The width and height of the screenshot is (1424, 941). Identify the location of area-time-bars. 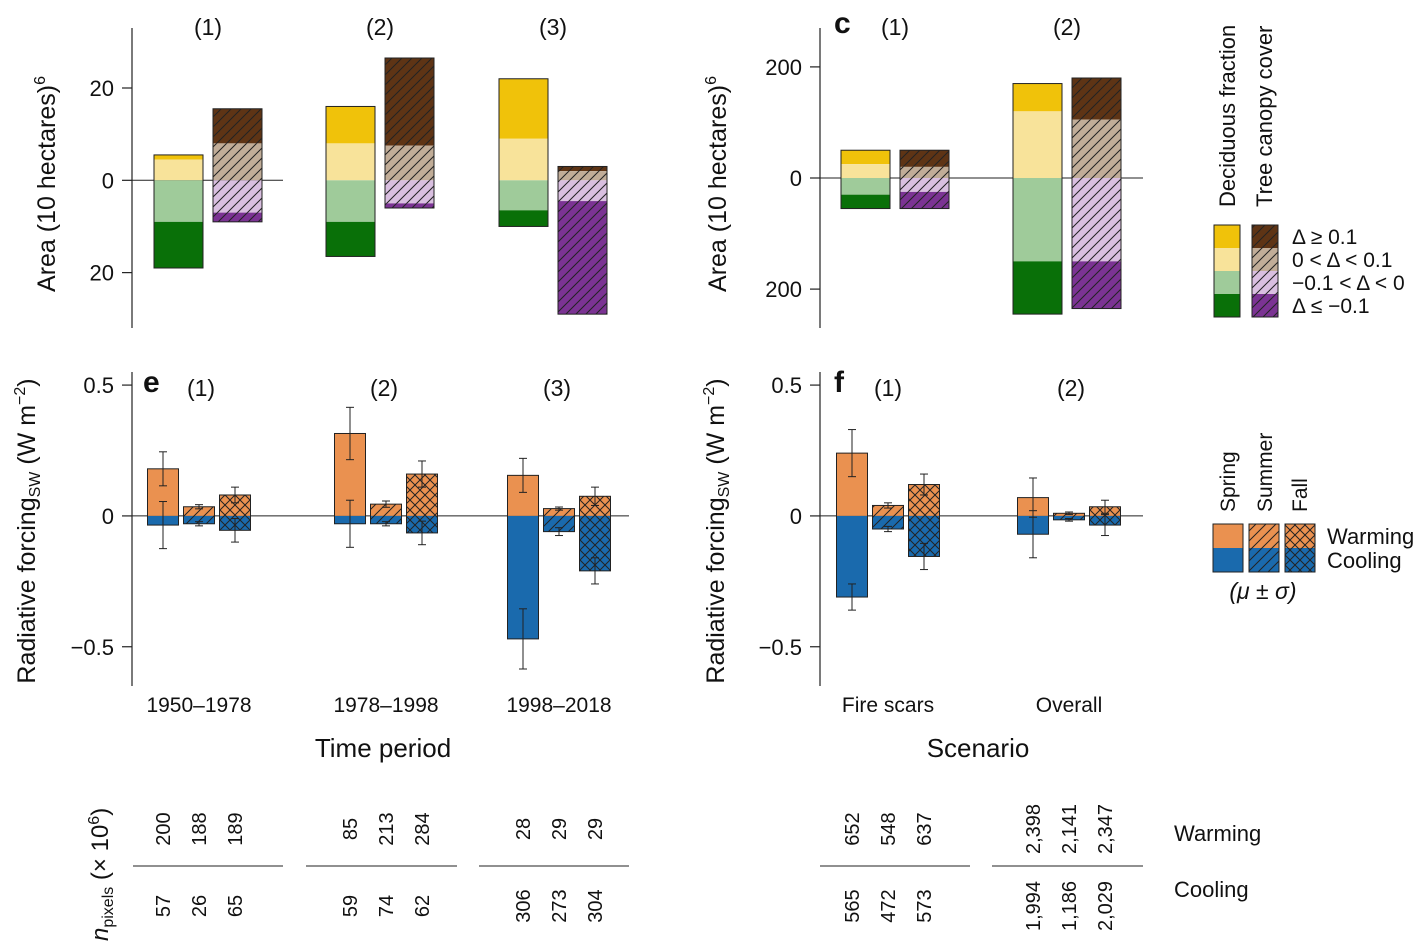
(380, 186).